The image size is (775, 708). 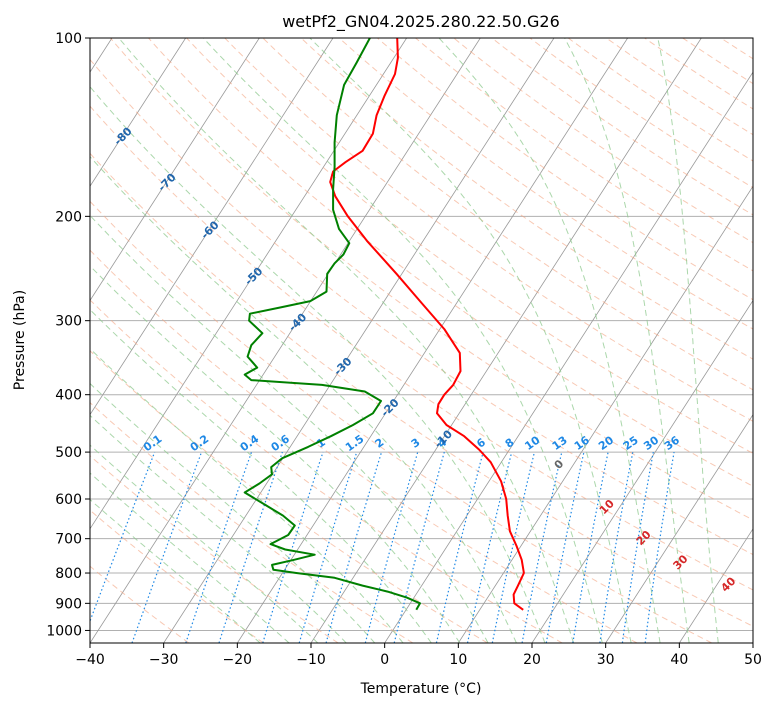 I want to click on mixing-ratio-label: 13, so click(x=560, y=443).